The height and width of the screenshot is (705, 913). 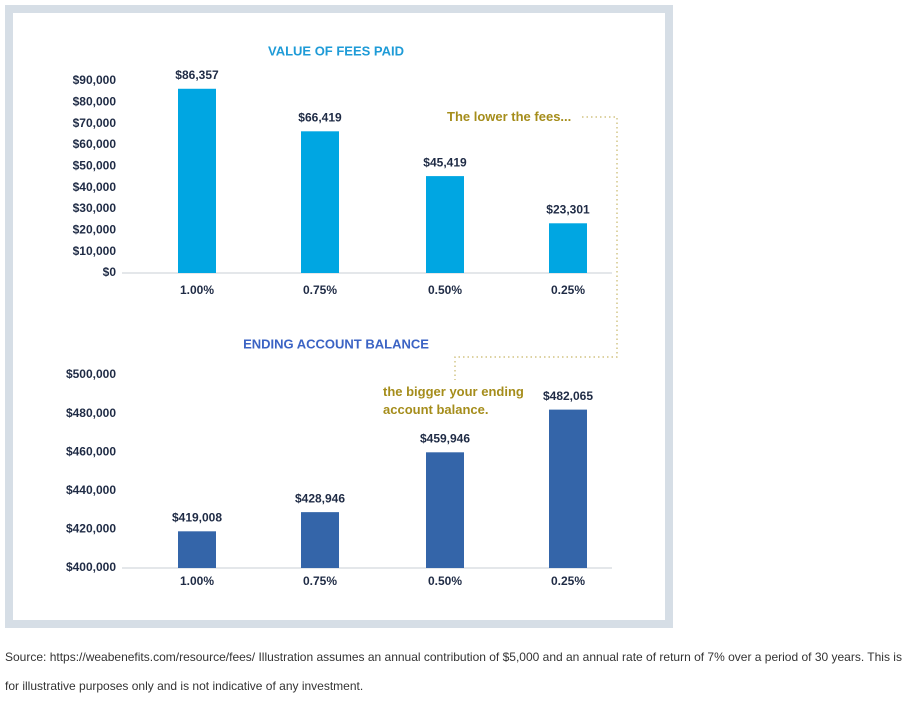 What do you see at coordinates (320, 117) in the screenshot?
I see `value-label: $66,419` at bounding box center [320, 117].